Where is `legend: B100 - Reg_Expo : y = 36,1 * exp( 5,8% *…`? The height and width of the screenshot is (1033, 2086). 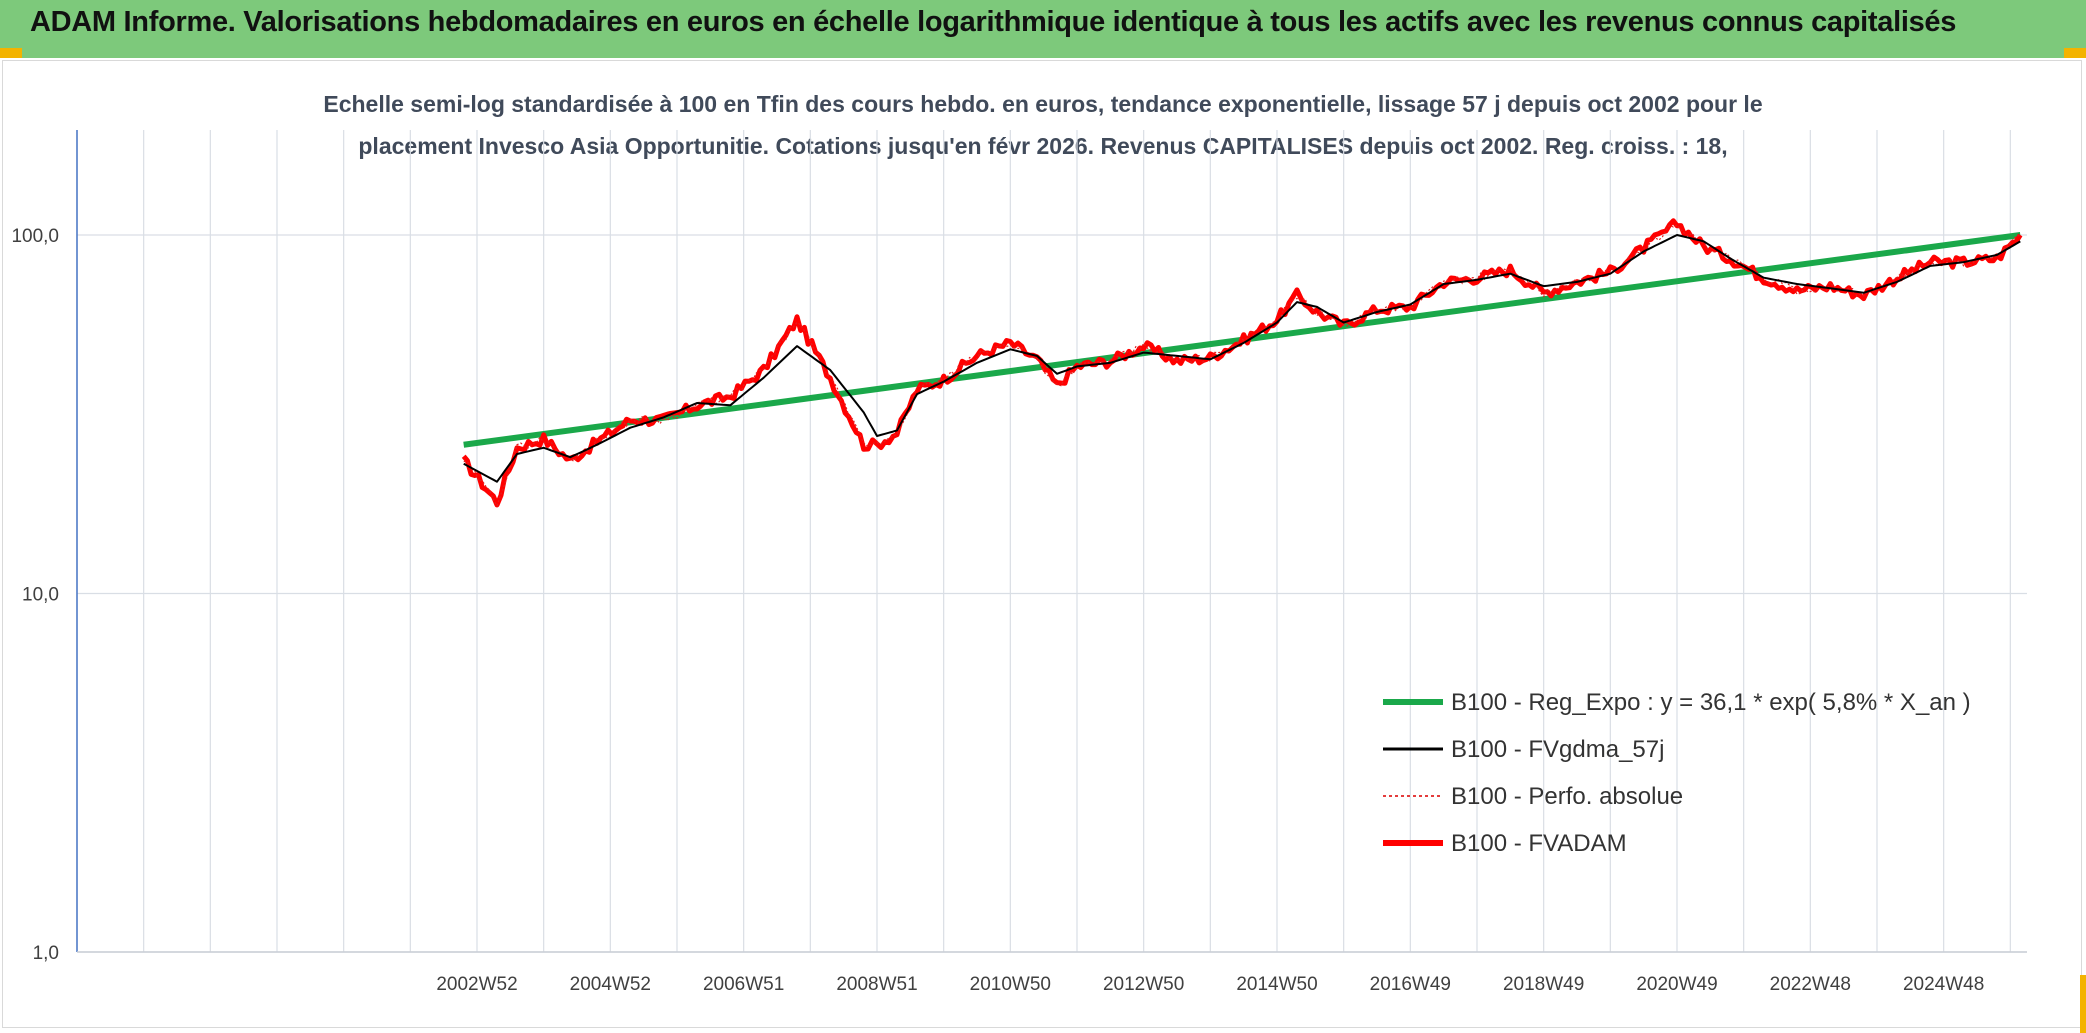
legend: B100 - Reg_Expo : y = 36,1 * exp( 5,8% *… is located at coordinates (1677, 773).